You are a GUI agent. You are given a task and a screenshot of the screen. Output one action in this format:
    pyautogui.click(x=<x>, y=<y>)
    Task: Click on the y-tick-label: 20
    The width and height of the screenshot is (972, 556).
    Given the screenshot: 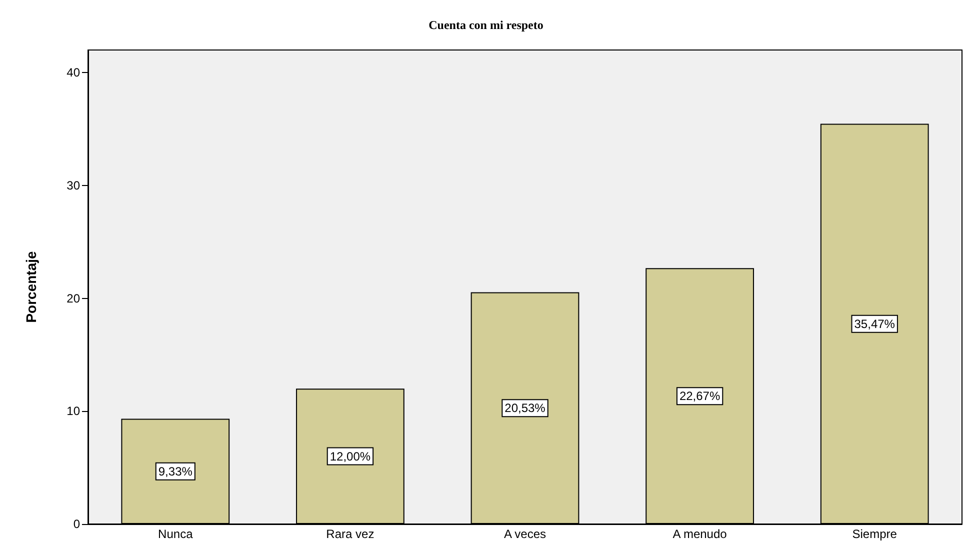 What is the action you would take?
    pyautogui.click(x=73, y=298)
    